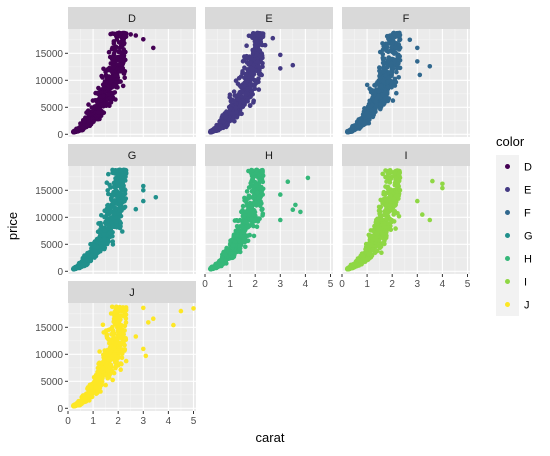 This screenshot has height=456, width=550. Describe the element at coordinates (405, 156) in the screenshot. I see `facet-strip-label: I` at that location.